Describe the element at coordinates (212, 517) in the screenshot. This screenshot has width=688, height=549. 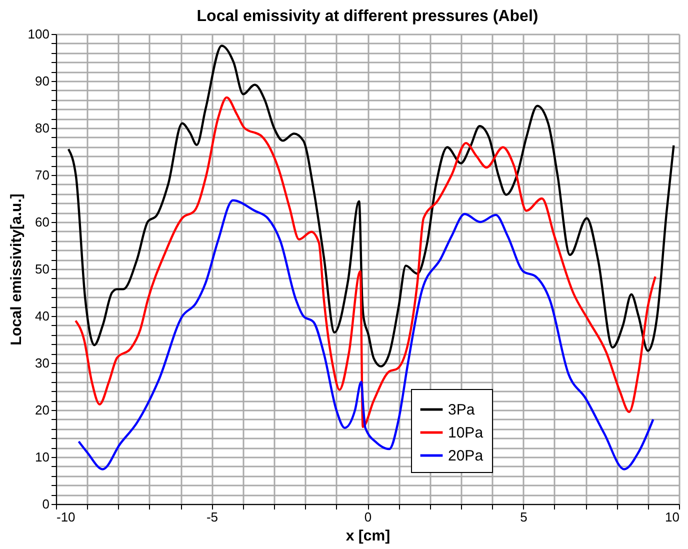
I see `x-tick-label: -5` at that location.